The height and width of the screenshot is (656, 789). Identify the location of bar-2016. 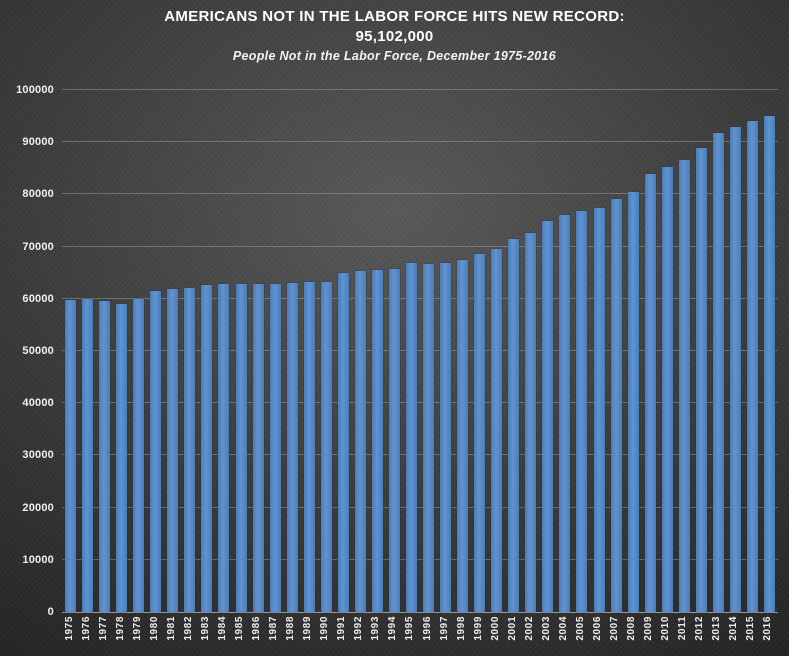
(769, 363).